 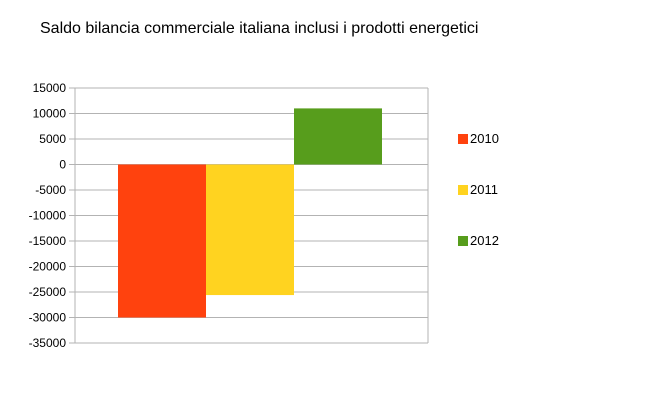 I want to click on y-tick-label: 0, so click(x=62, y=165).